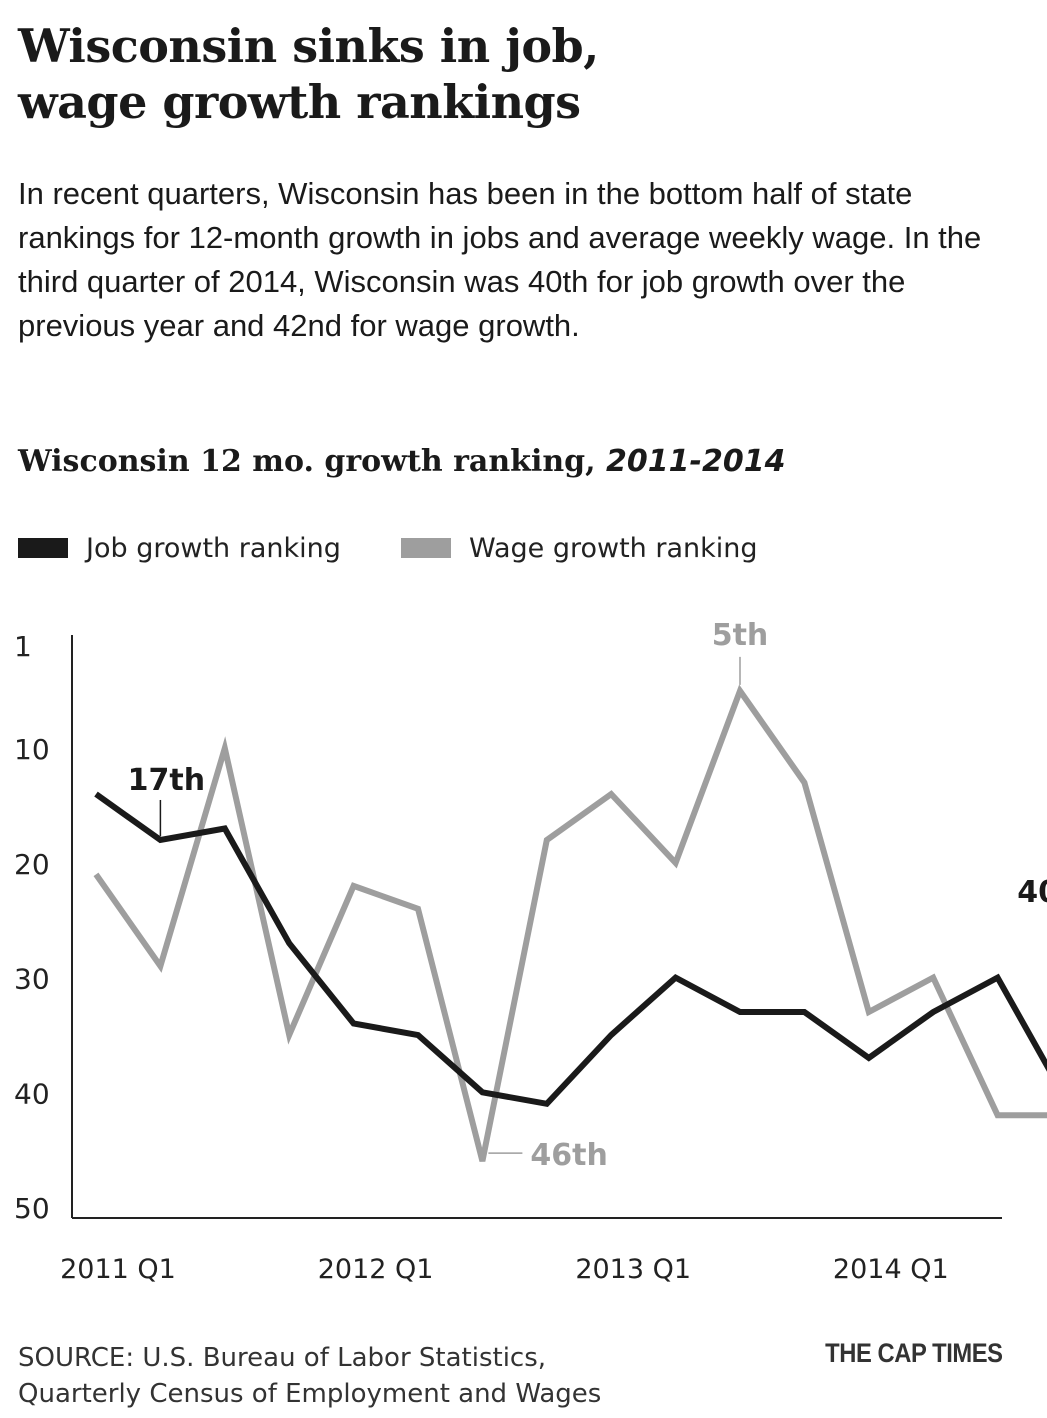 The image size is (1047, 1418). Describe the element at coordinates (23, 646) in the screenshot. I see `y-tick-label: 1` at that location.